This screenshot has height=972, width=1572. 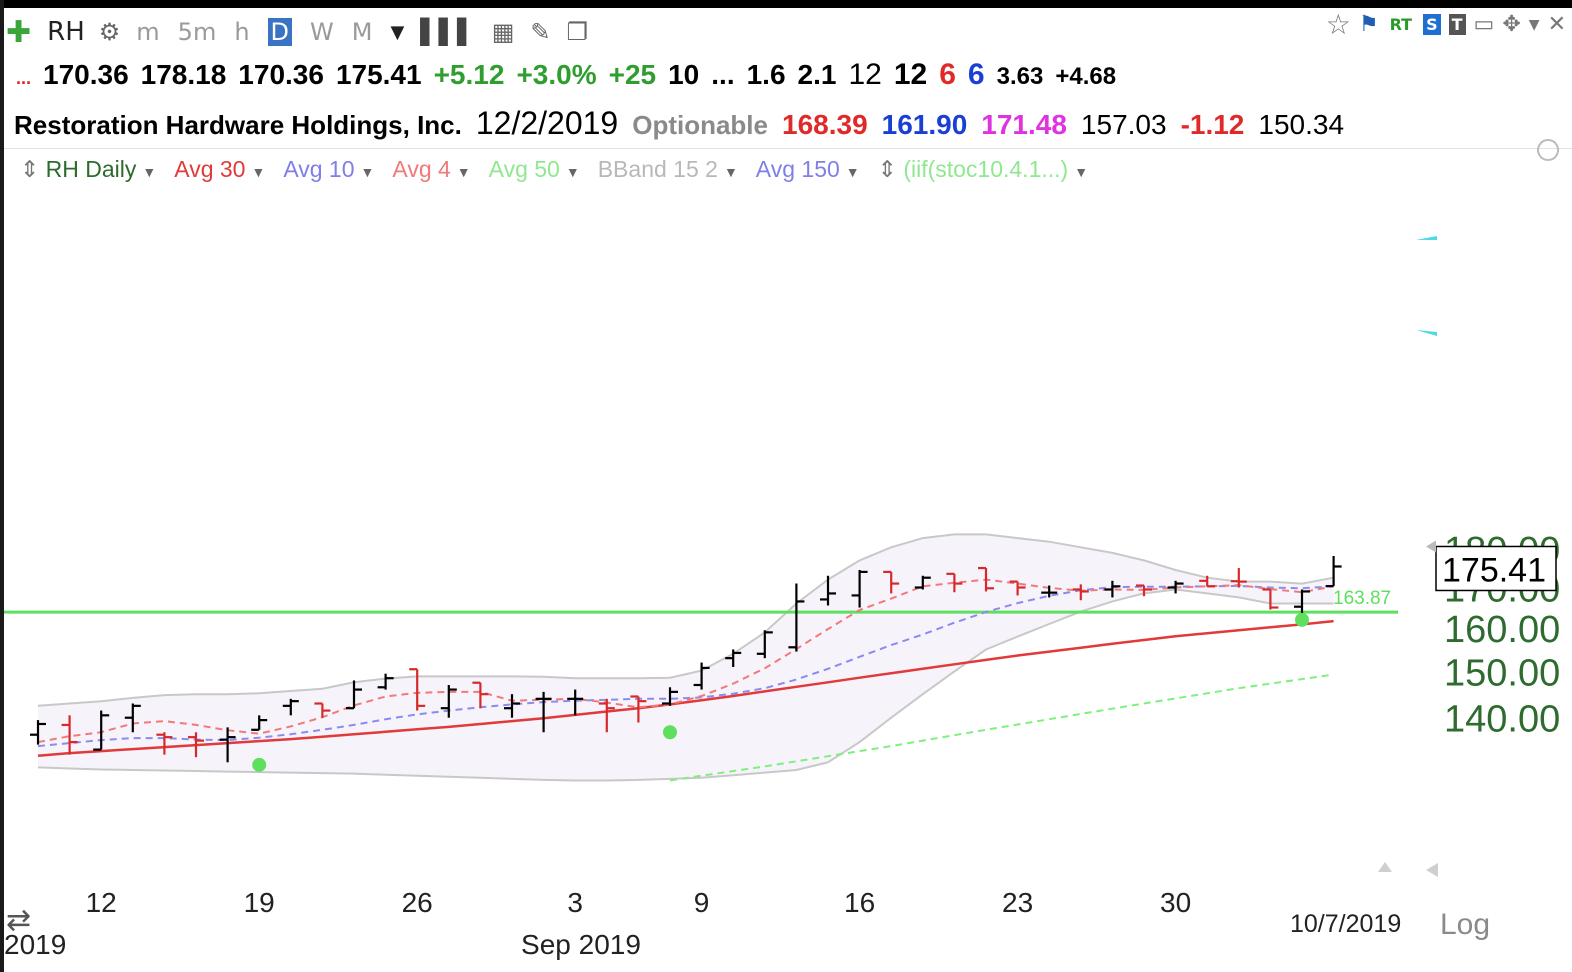 I want to click on x-tick-label: 3, so click(x=575, y=902).